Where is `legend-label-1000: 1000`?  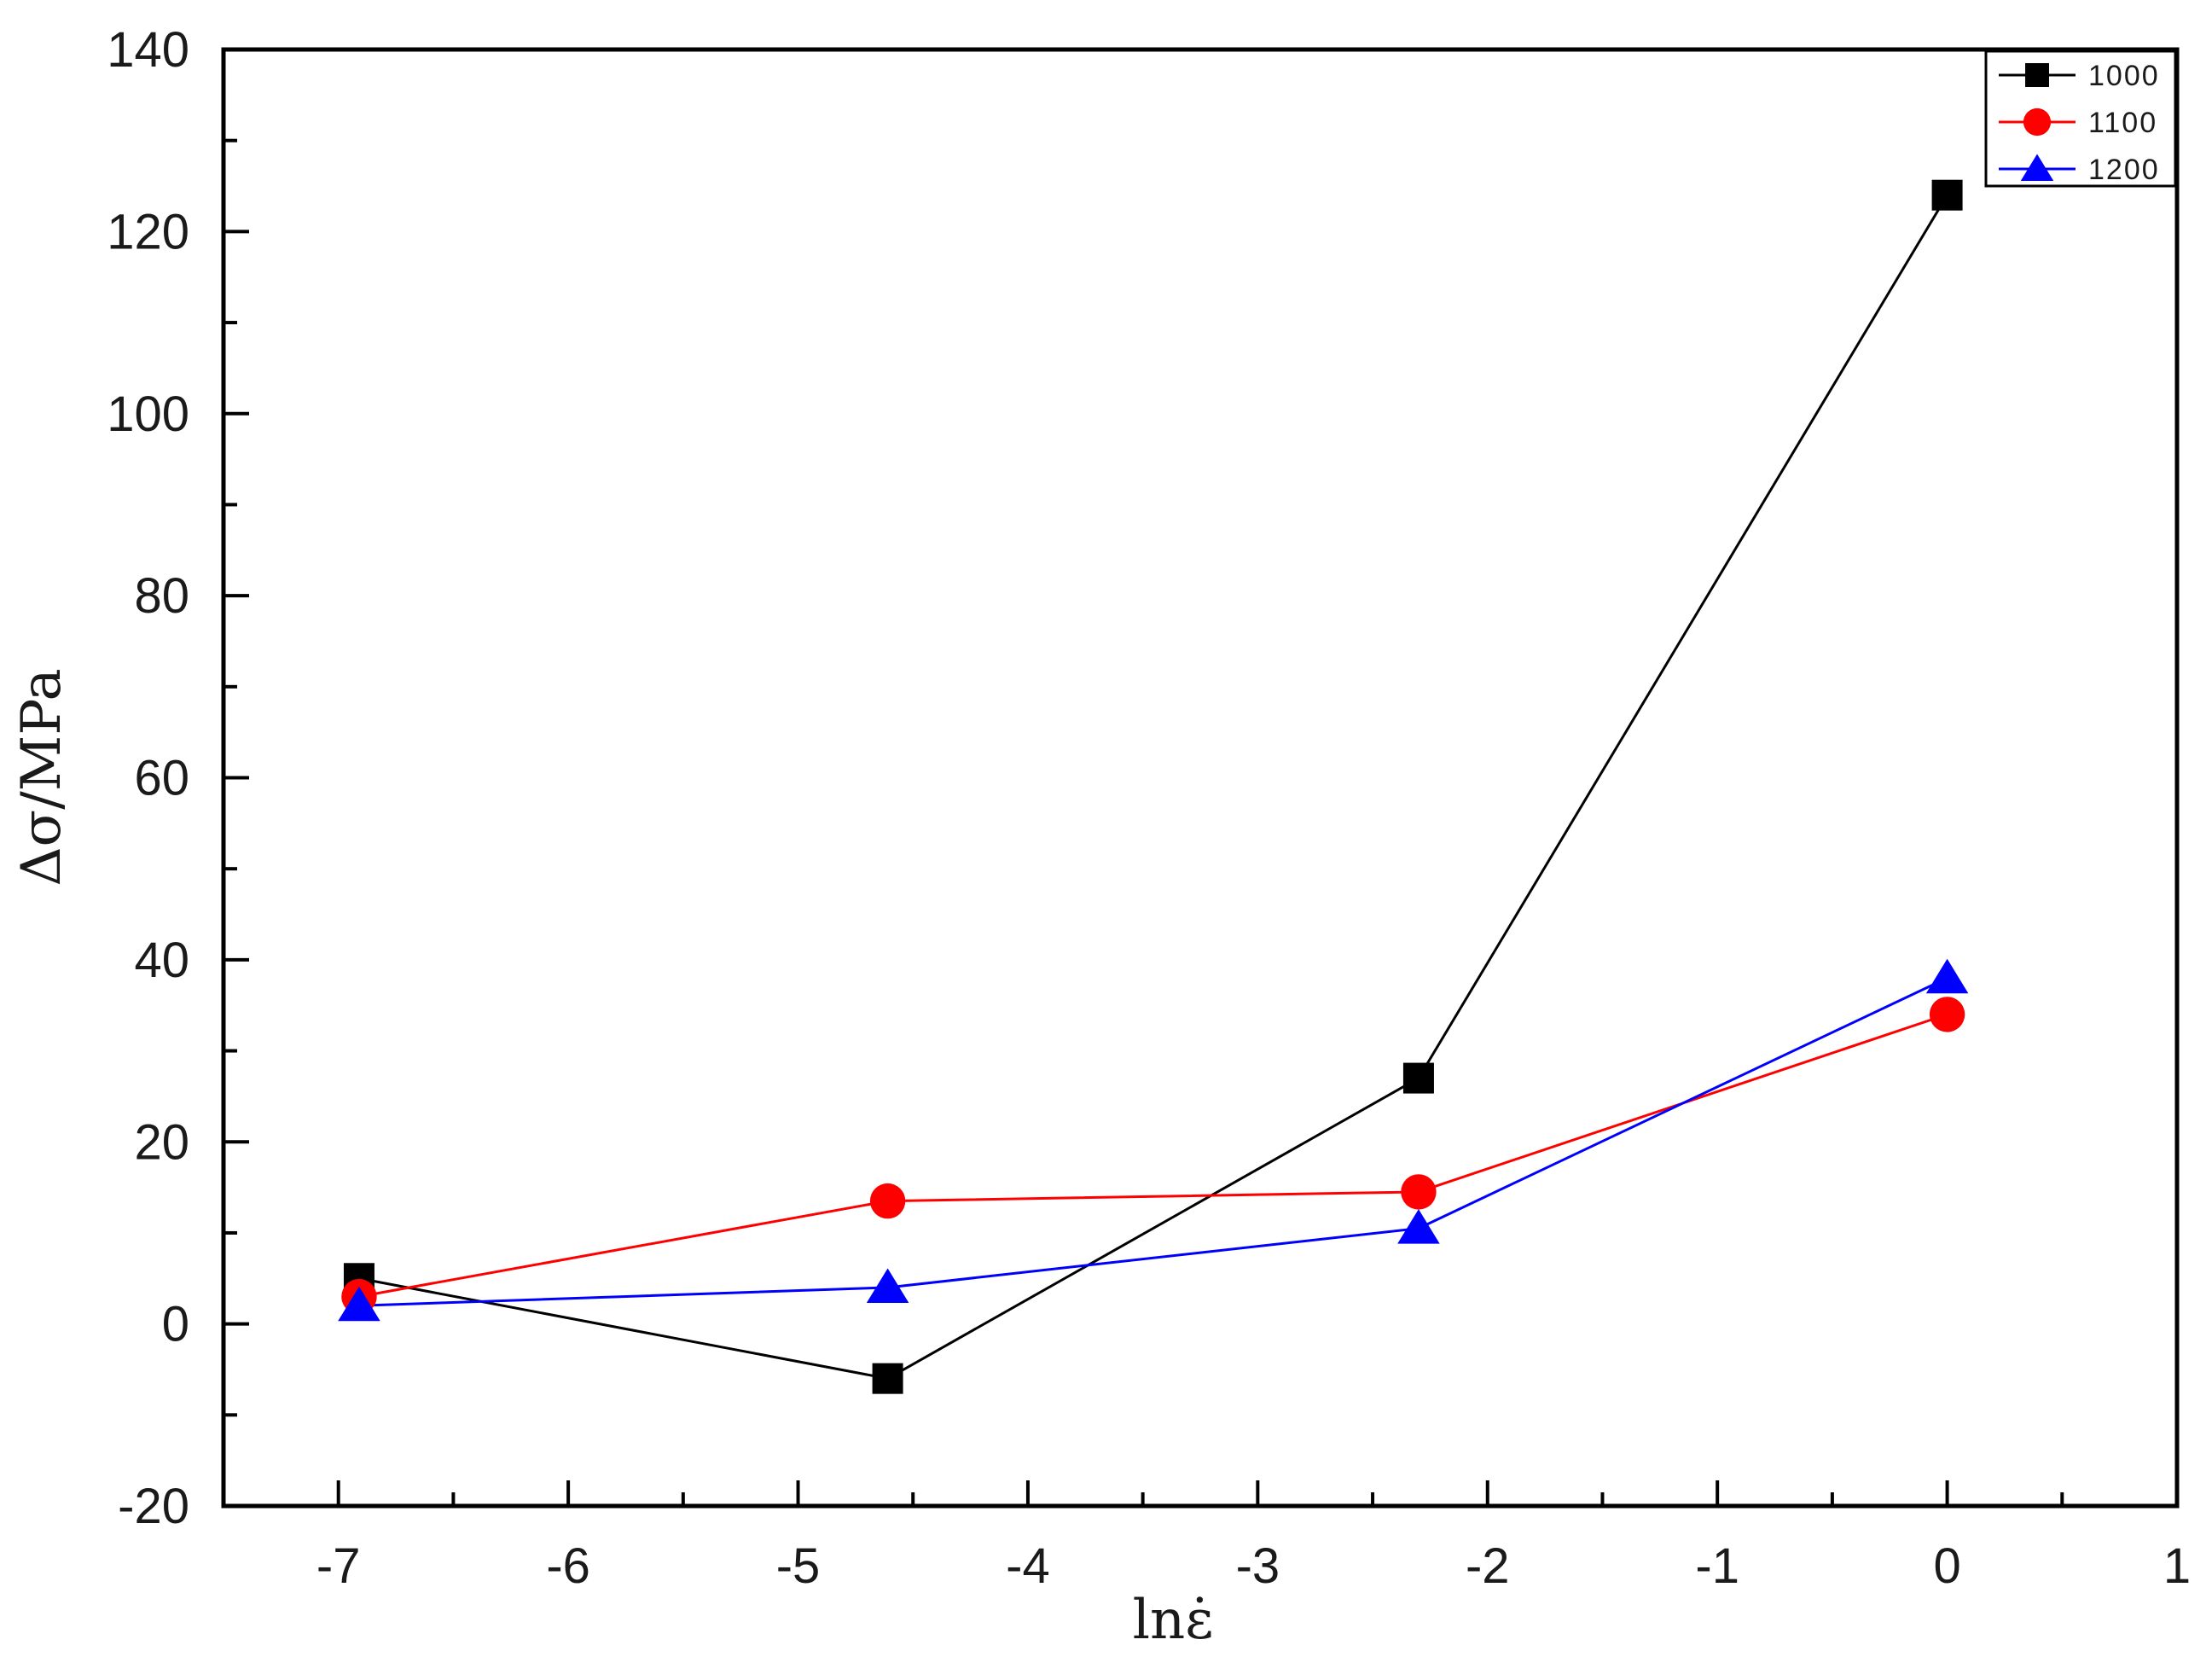
legend-label-1000: 1000 is located at coordinates (2124, 76).